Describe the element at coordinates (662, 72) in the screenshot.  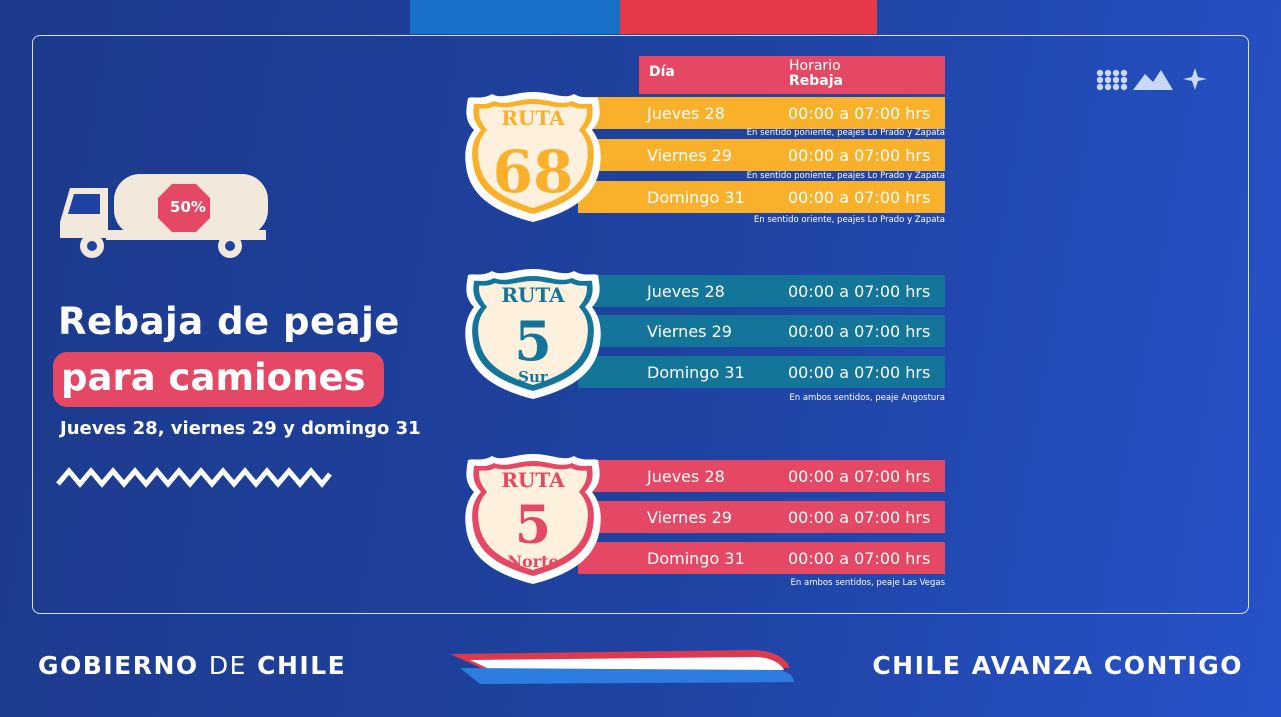
I see `header-dia: Día` at that location.